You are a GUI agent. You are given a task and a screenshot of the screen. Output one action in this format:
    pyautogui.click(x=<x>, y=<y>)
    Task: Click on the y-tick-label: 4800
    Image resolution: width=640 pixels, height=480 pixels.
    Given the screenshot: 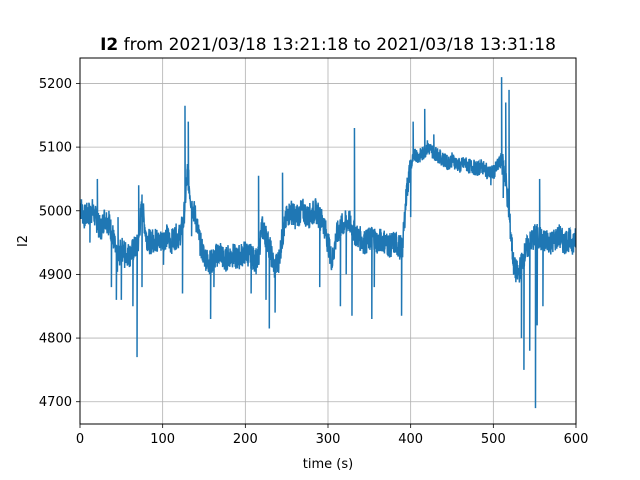 What is the action you would take?
    pyautogui.click(x=55, y=339)
    